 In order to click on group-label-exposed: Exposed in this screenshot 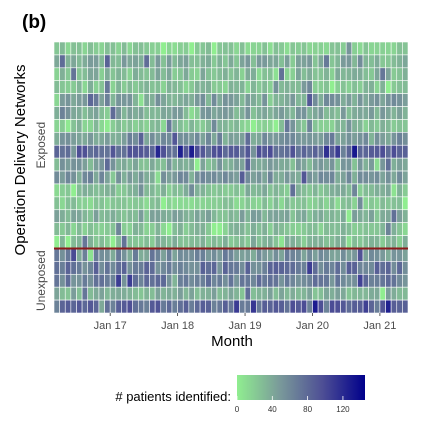, I will do `click(41, 145)`.